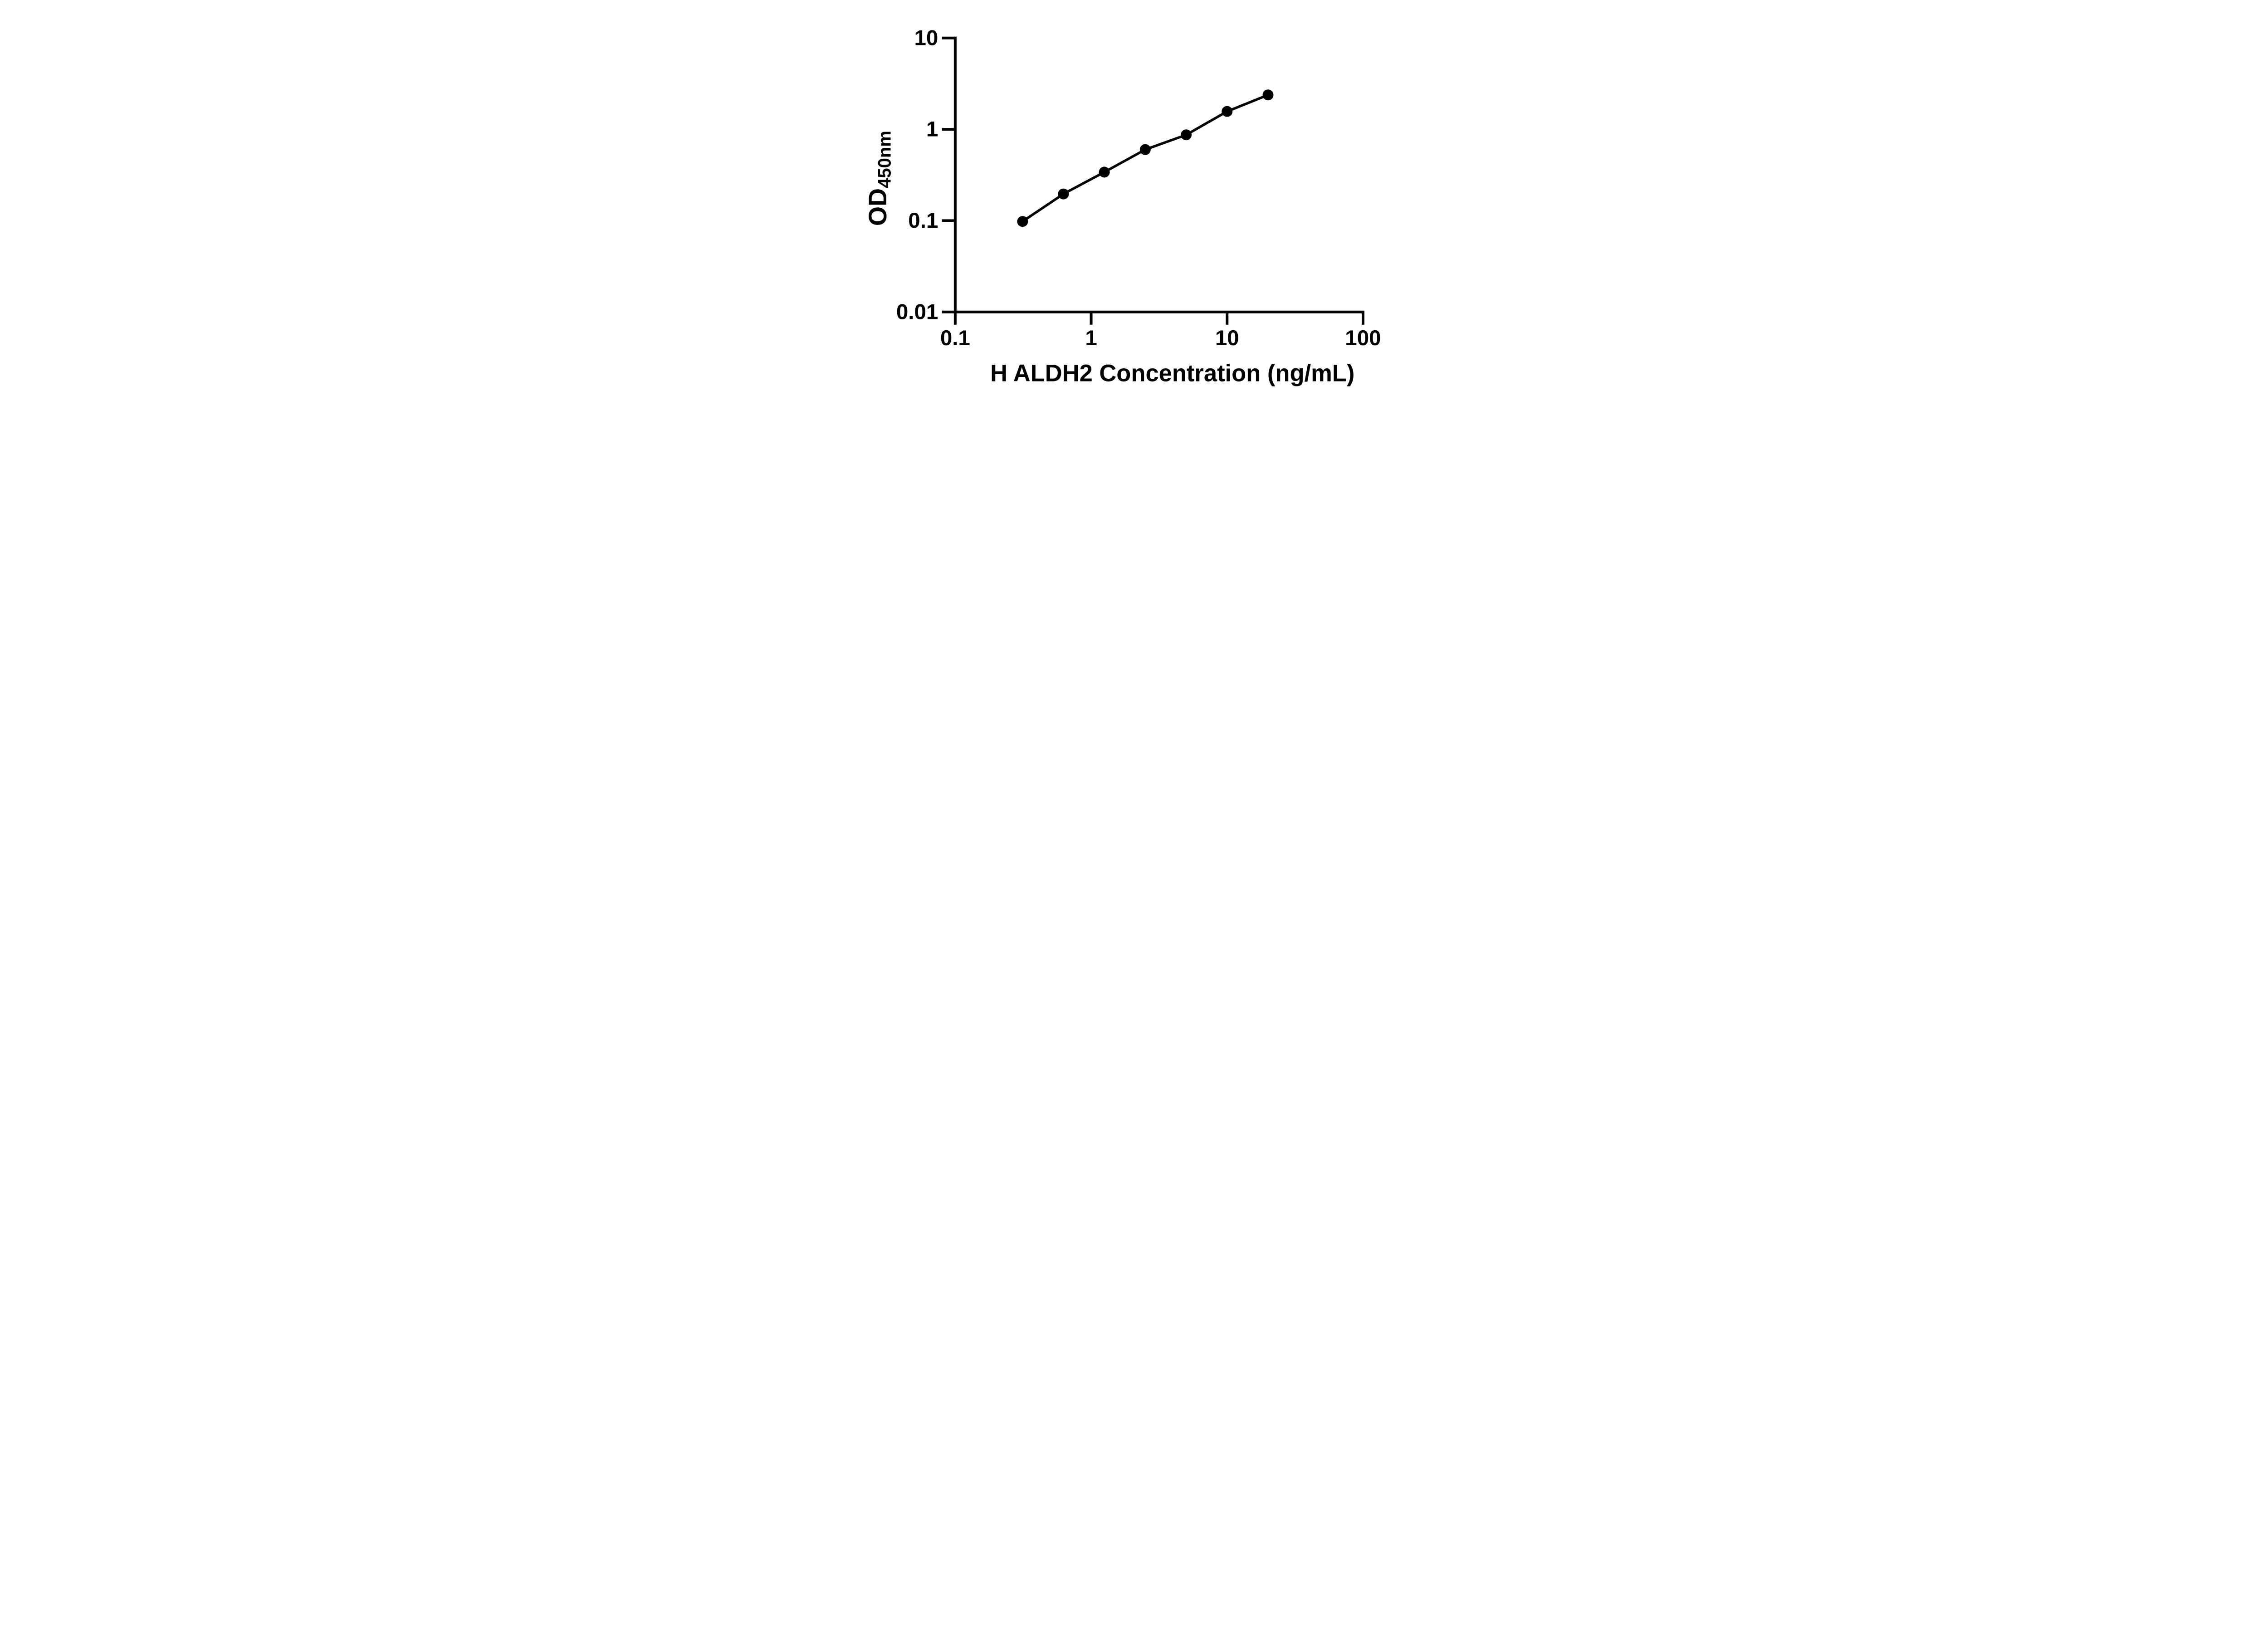 The height and width of the screenshot is (1633, 2268). Describe the element at coordinates (1158, 318) in the screenshot. I see `x-axis-ticks` at that location.